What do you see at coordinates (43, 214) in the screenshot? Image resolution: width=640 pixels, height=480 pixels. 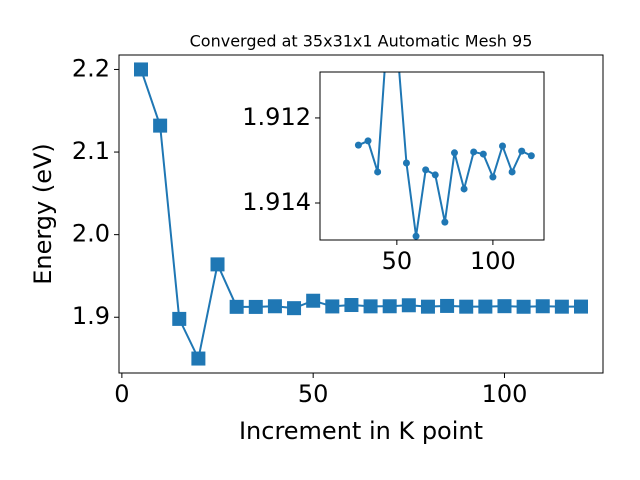 I see `y-axis-label: Energy (eV)` at bounding box center [43, 214].